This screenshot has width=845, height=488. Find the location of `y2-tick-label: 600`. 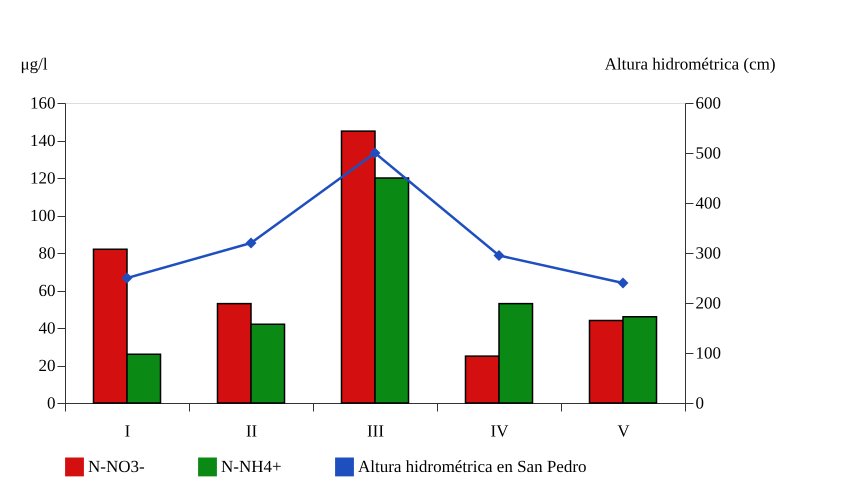

y2-tick-label: 600 is located at coordinates (708, 103).